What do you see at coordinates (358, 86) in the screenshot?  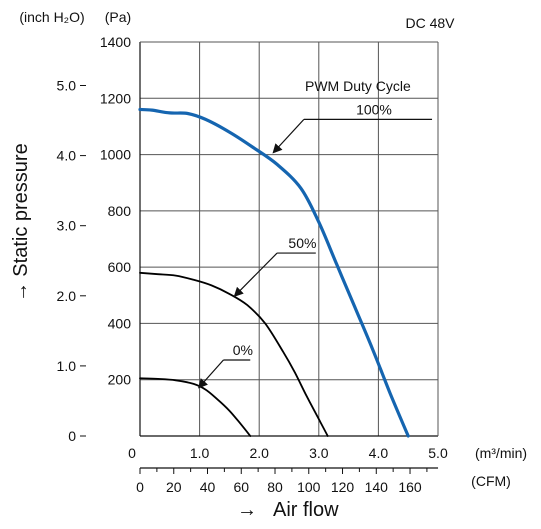 I see `pwm-annotation-title: PWM Duty Cycle` at bounding box center [358, 86].